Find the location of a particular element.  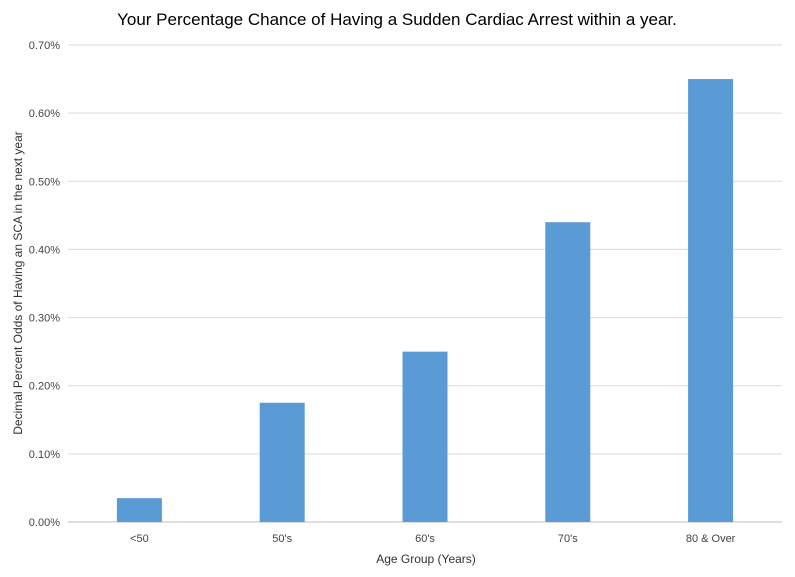

x-tick-label: 80 & Over is located at coordinates (711, 539).